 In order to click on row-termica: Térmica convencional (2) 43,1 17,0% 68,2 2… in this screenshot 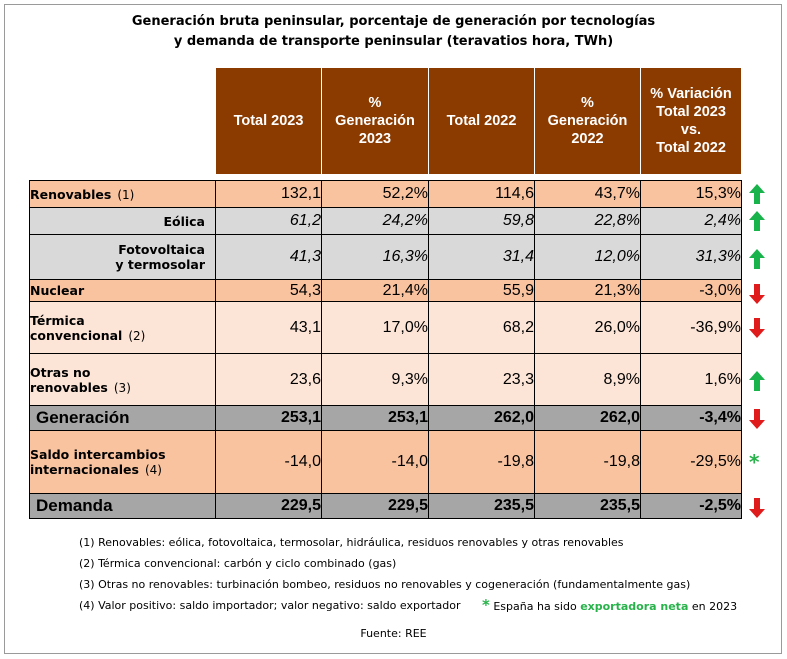, I will do `click(385, 327)`.